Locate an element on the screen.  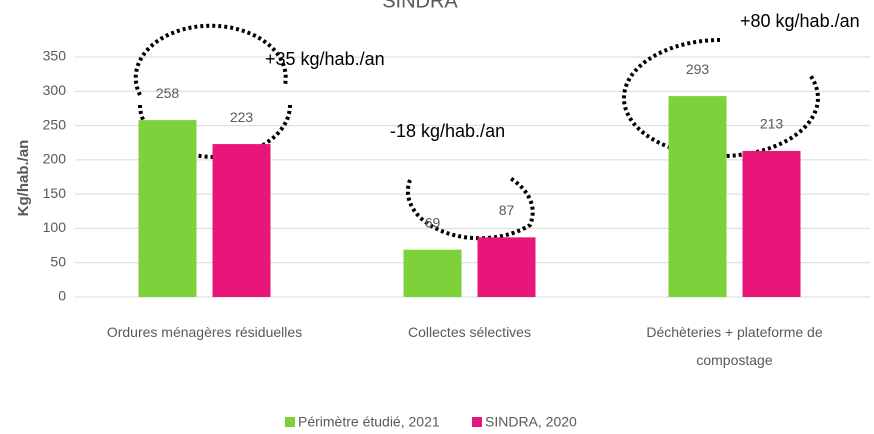
value-label: 258 is located at coordinates (168, 93).